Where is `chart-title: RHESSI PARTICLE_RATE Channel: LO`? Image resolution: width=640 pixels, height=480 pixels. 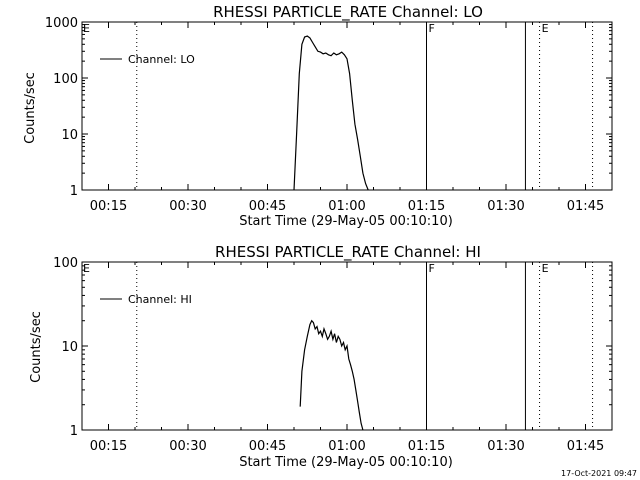
chart-title: RHESSI PARTICLE_RATE Channel: LO is located at coordinates (348, 12).